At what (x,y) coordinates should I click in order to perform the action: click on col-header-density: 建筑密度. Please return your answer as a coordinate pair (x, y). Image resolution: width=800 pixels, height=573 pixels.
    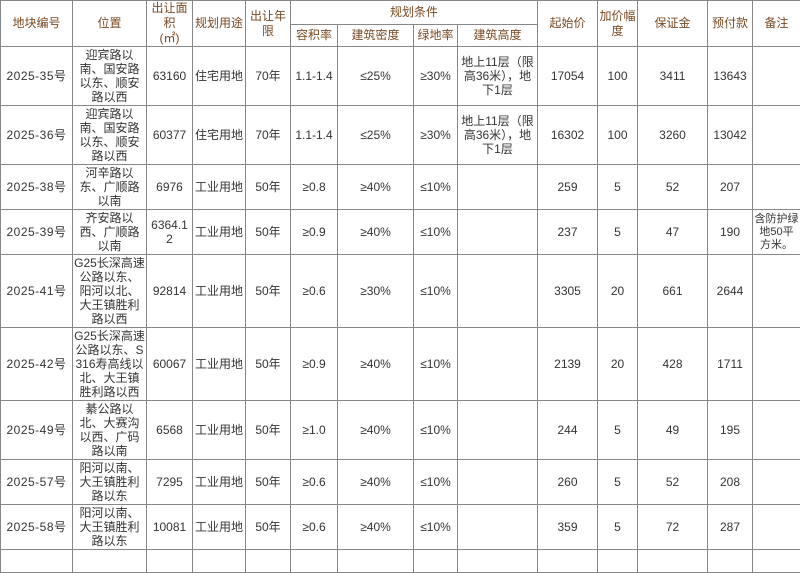
    Looking at the image, I should click on (376, 35).